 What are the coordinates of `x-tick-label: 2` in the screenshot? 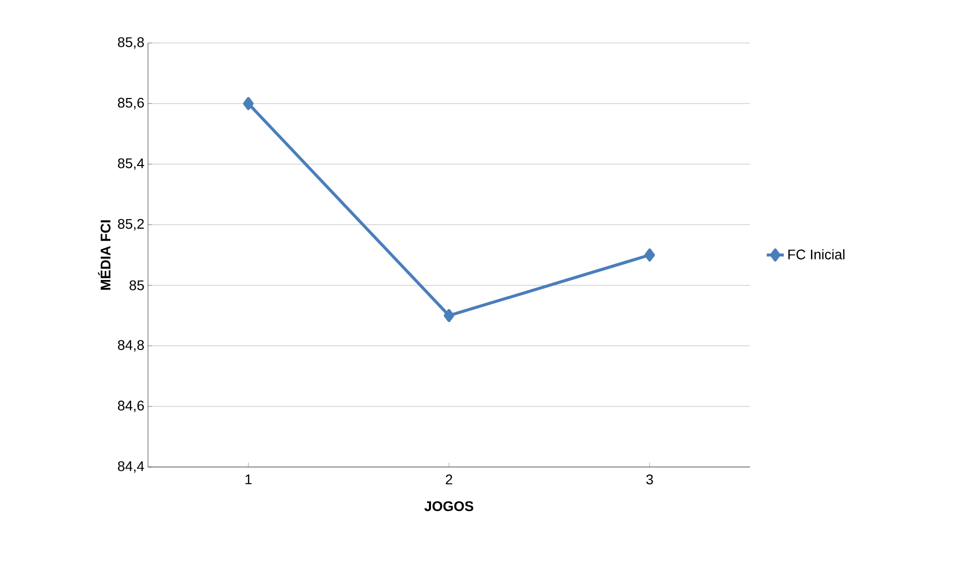 It's located at (449, 479).